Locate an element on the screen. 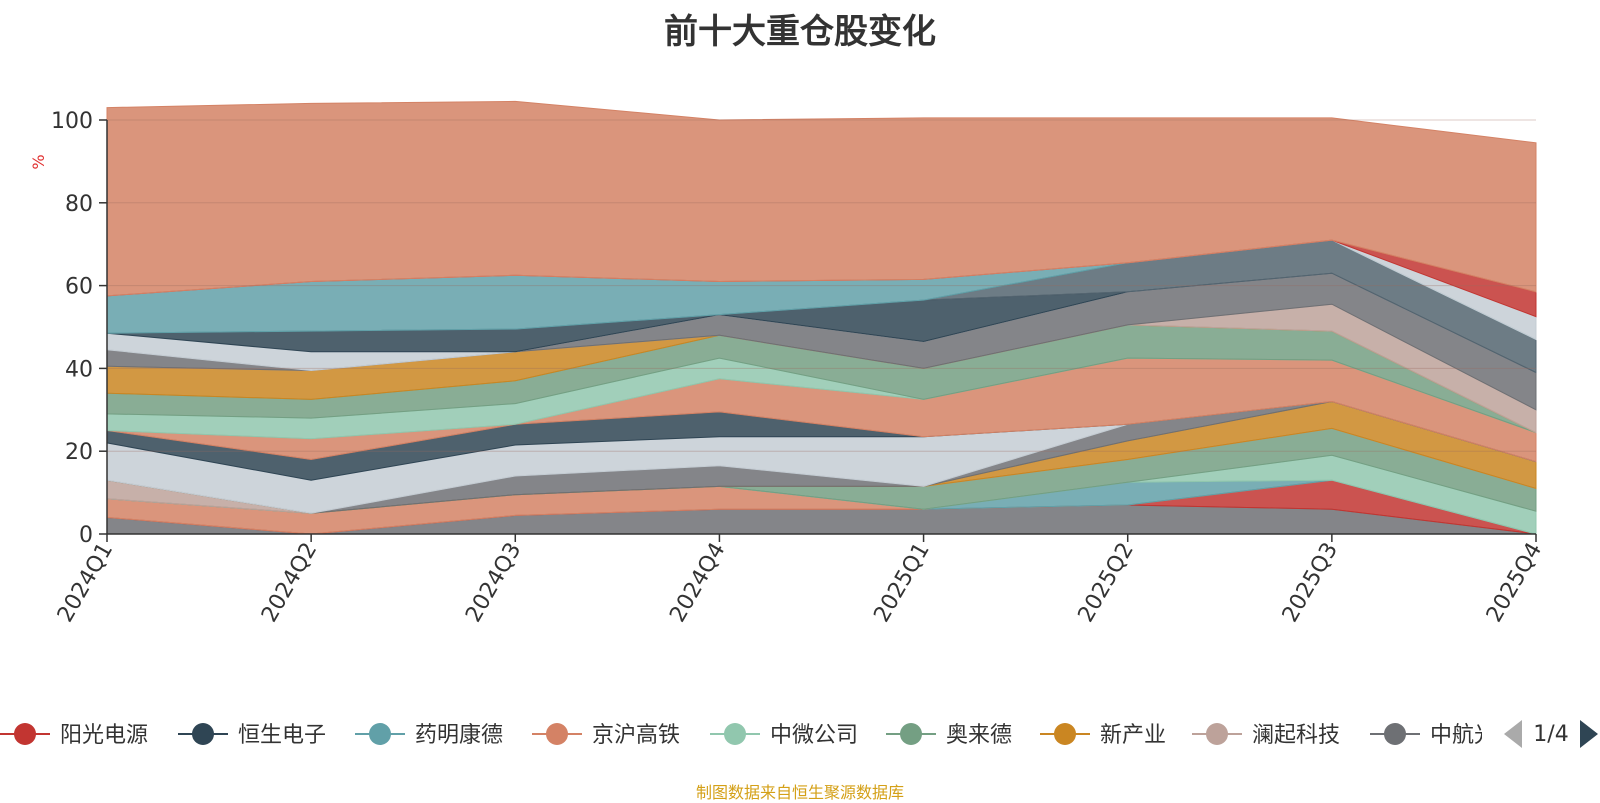 The width and height of the screenshot is (1600, 803). x-tick-label: 2024Q4 is located at coordinates (697, 583).